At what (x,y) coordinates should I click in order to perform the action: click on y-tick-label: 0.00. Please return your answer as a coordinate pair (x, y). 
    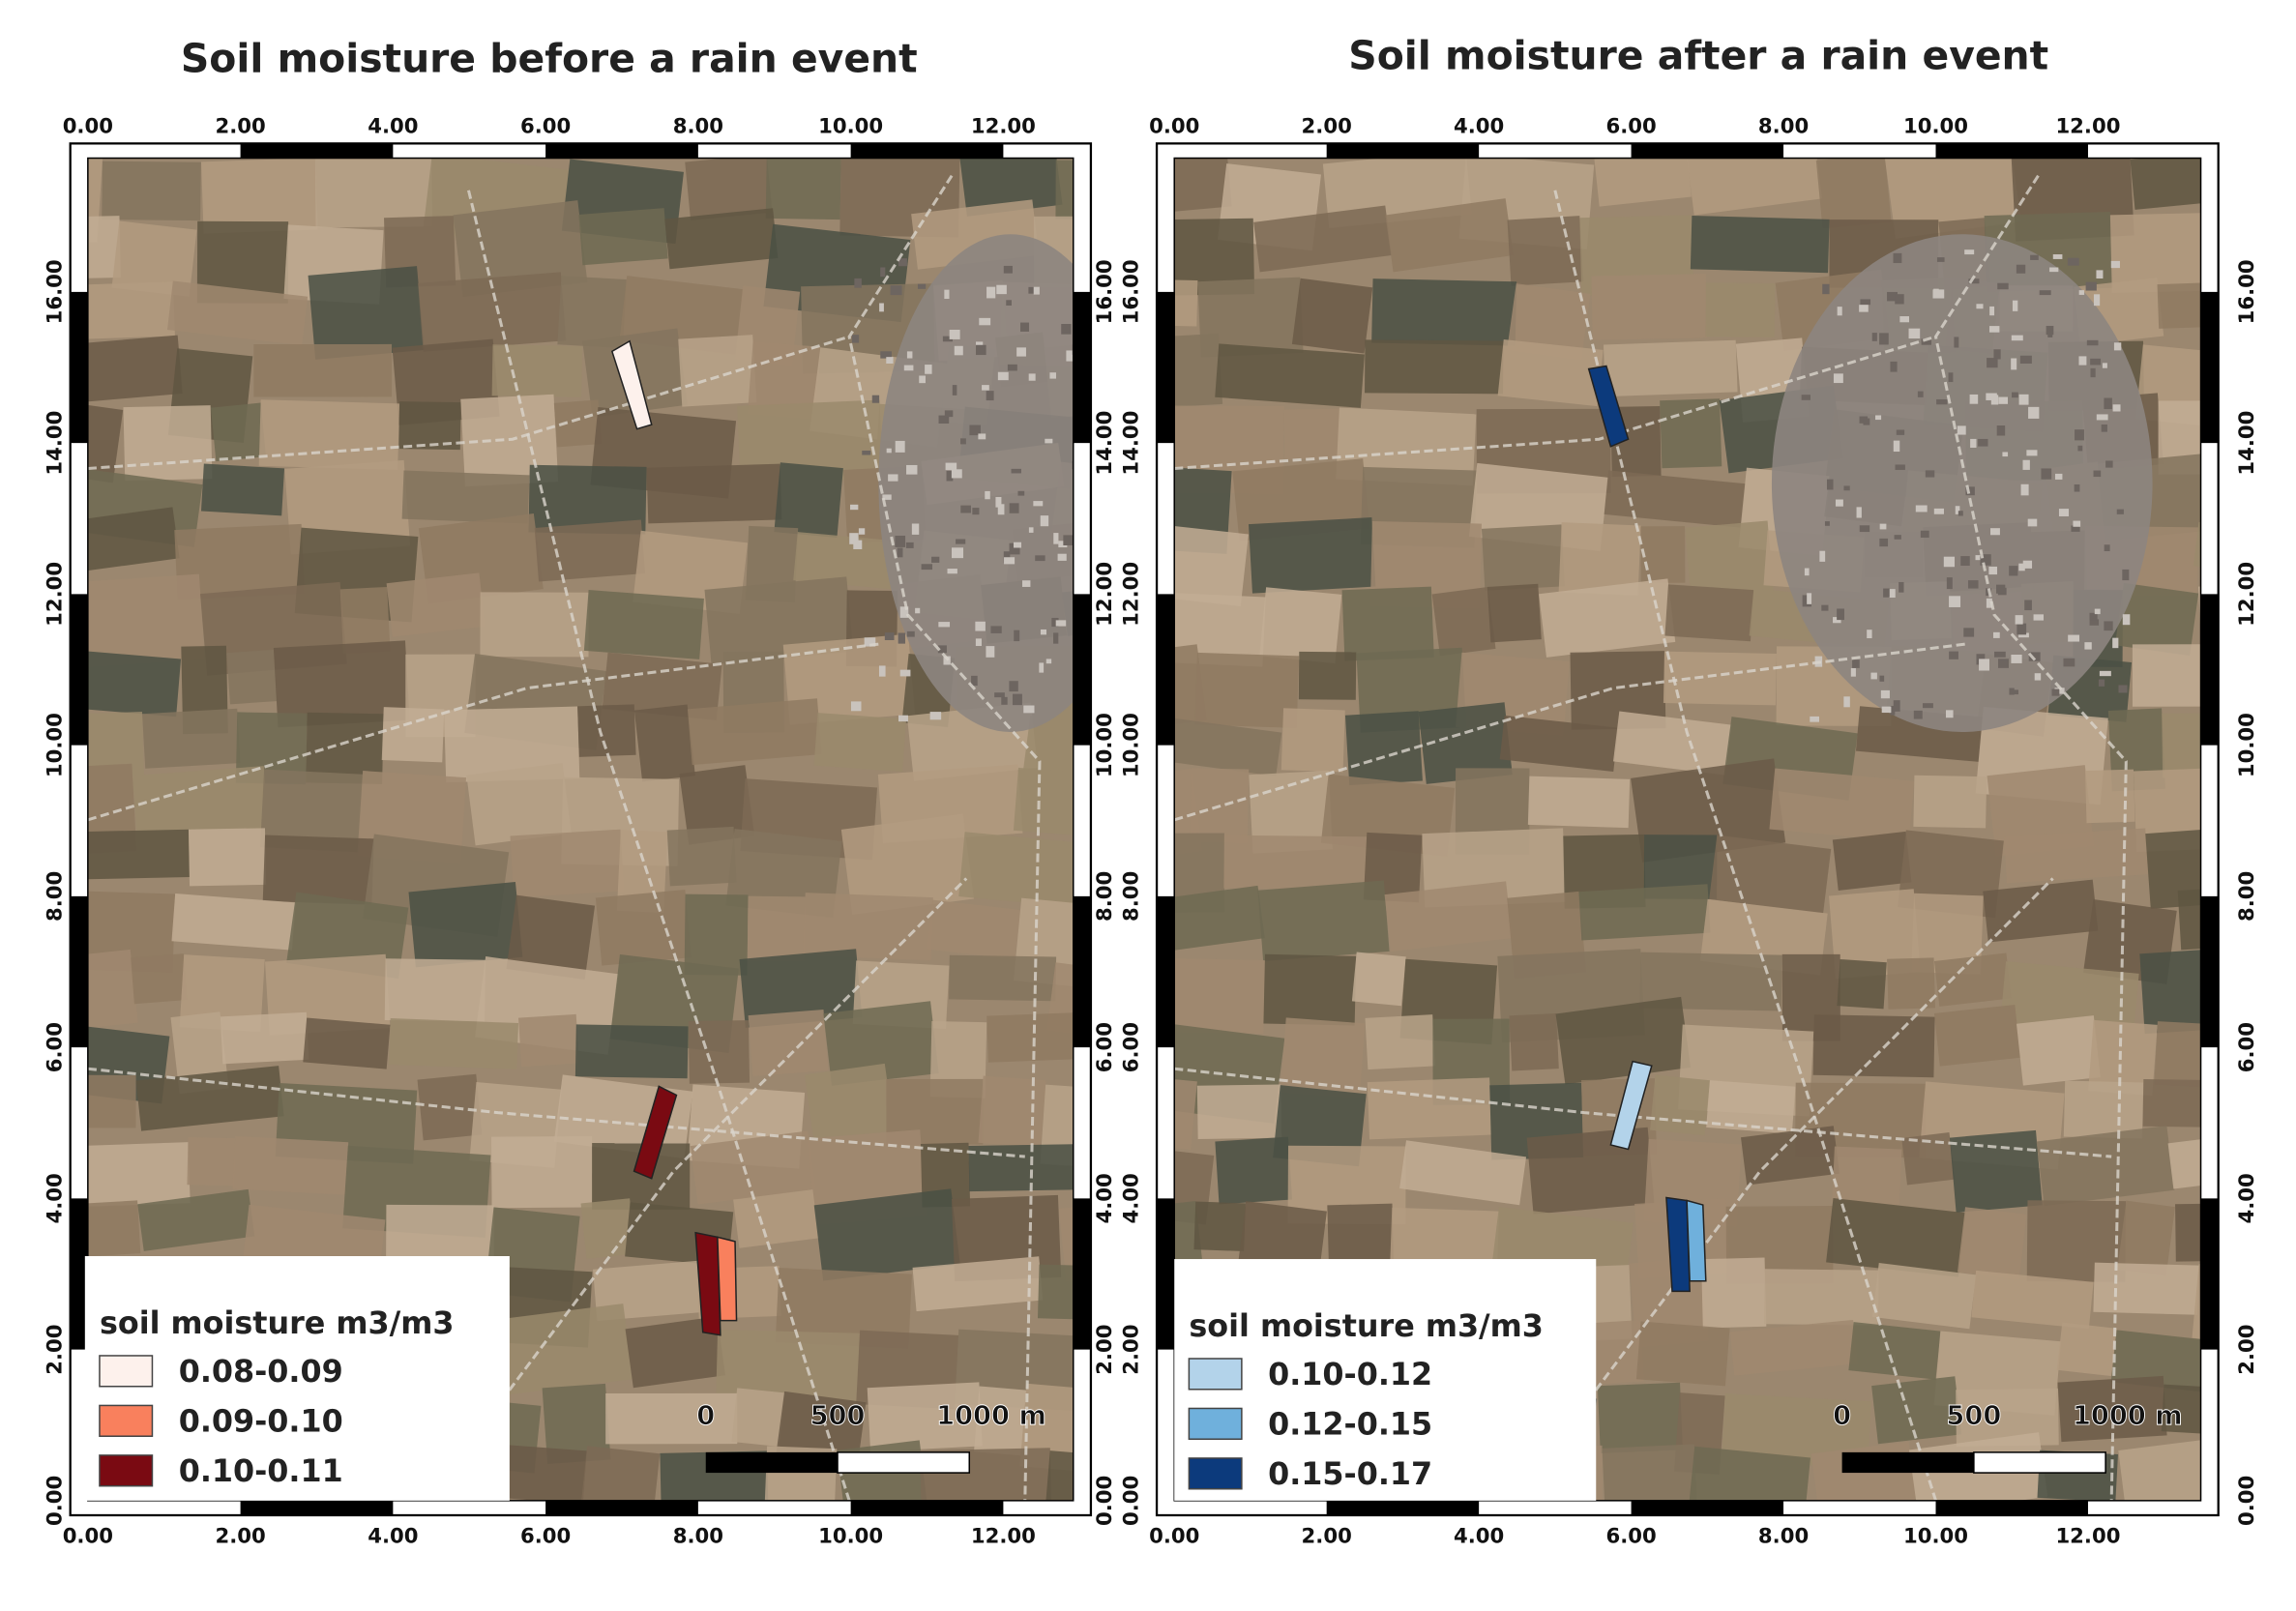
    Looking at the image, I should click on (55, 1501).